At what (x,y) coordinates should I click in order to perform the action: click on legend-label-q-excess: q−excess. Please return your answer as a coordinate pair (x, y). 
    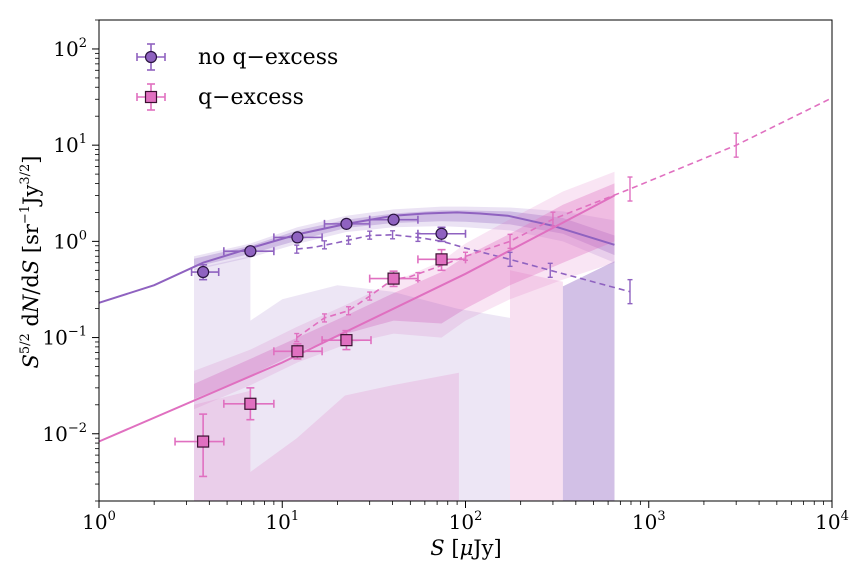
    Looking at the image, I should click on (251, 97).